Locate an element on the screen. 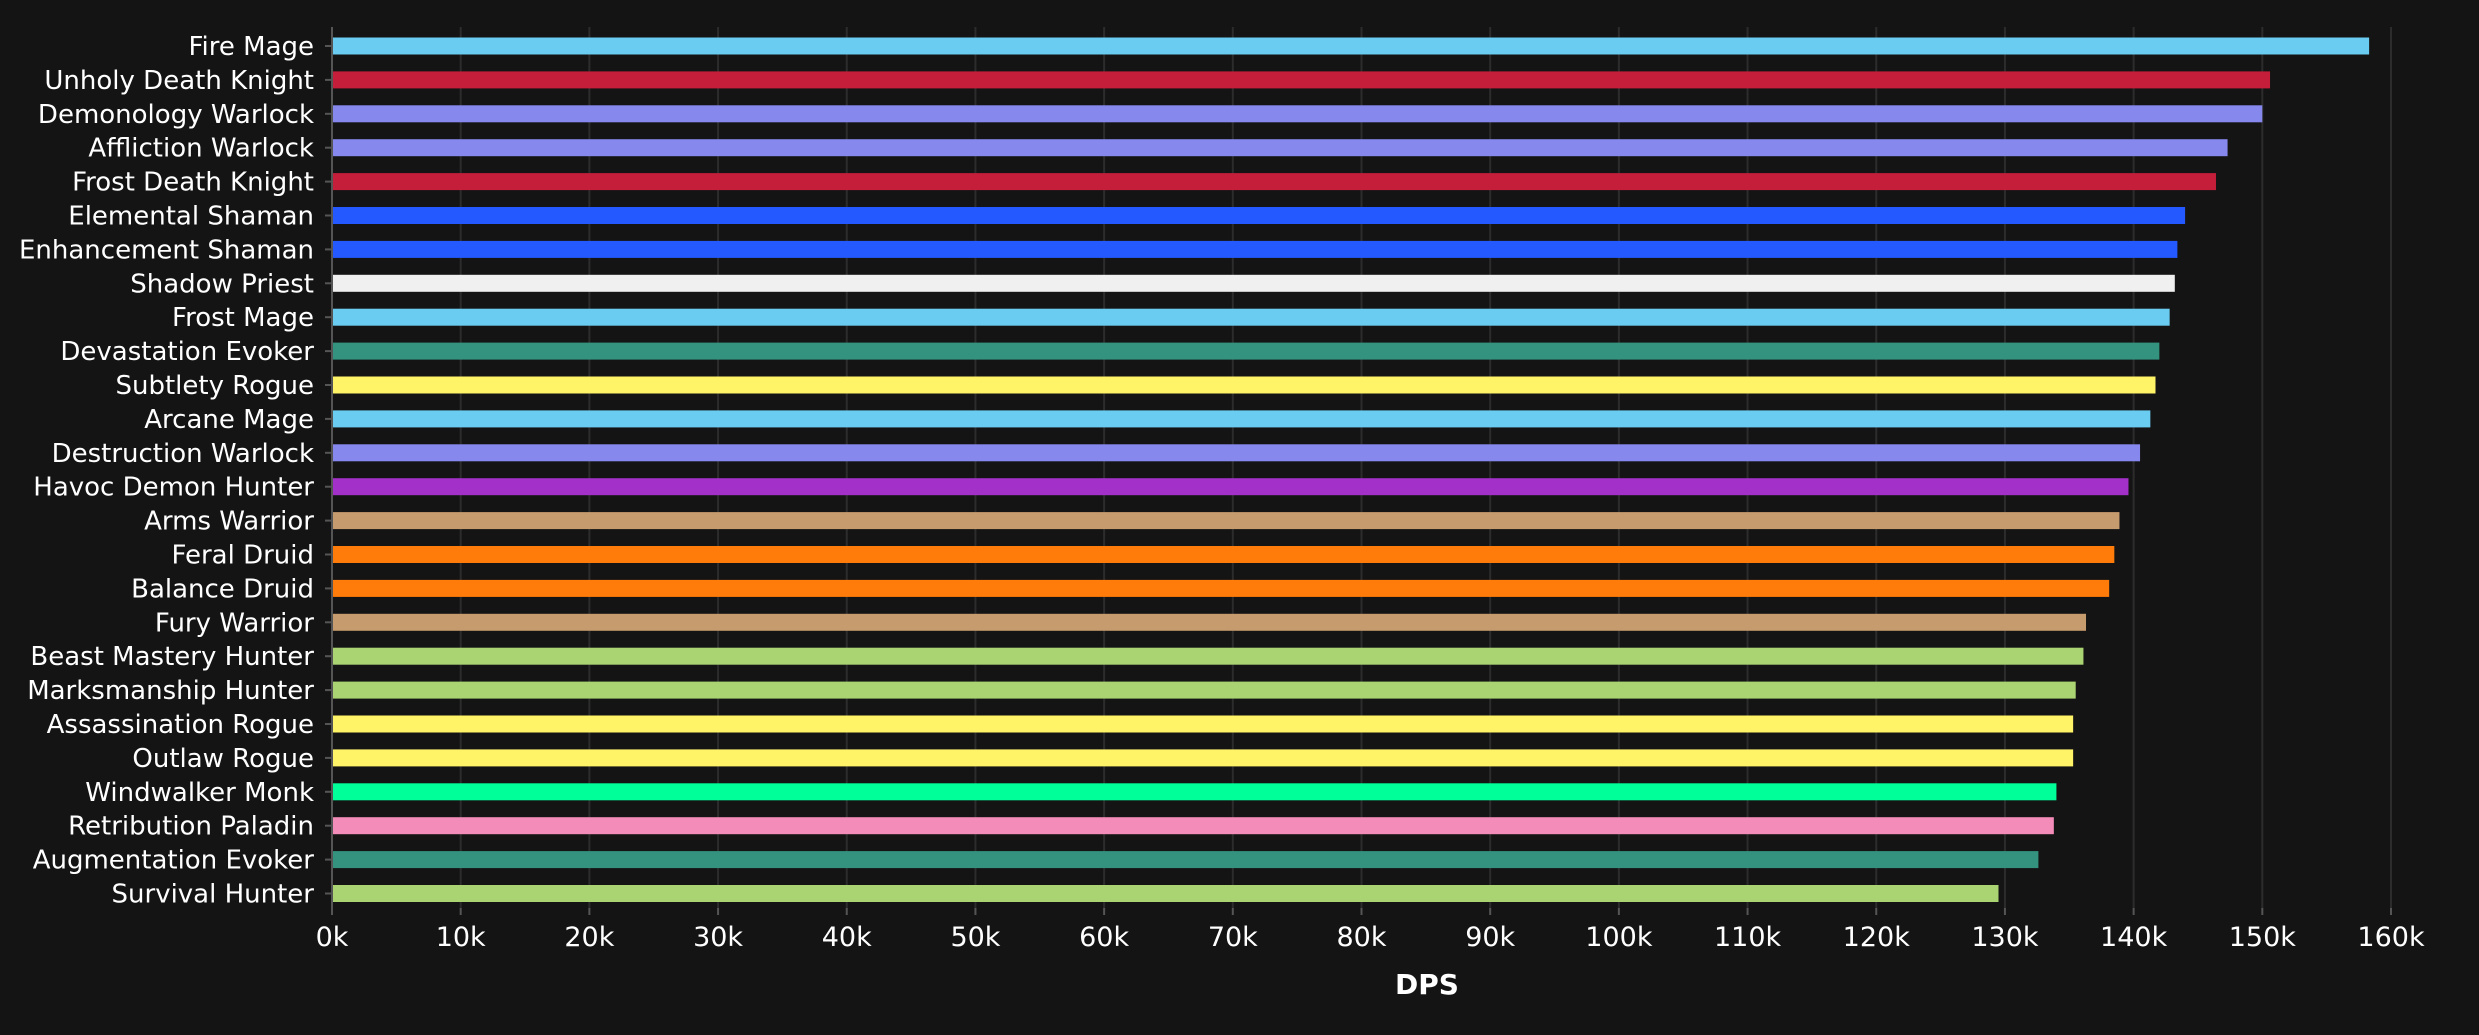  bar-frost-death-knight is located at coordinates (1274, 182).